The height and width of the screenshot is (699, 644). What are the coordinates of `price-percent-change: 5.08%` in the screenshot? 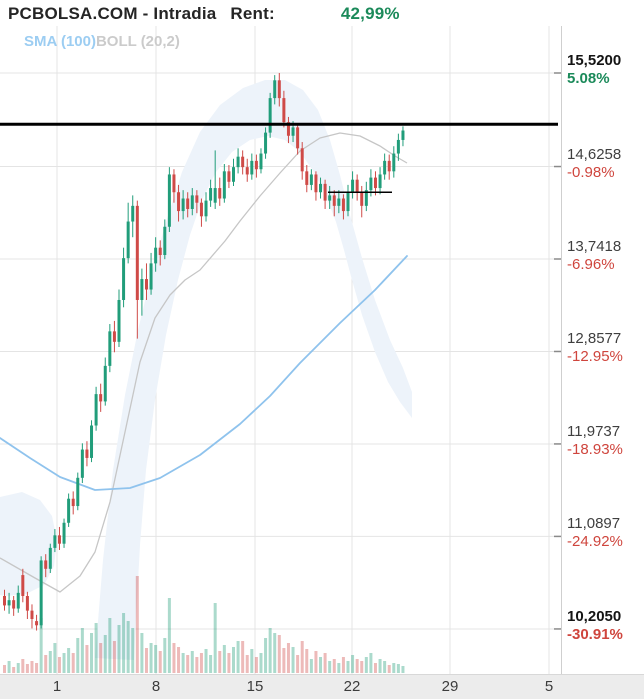 It's located at (588, 78).